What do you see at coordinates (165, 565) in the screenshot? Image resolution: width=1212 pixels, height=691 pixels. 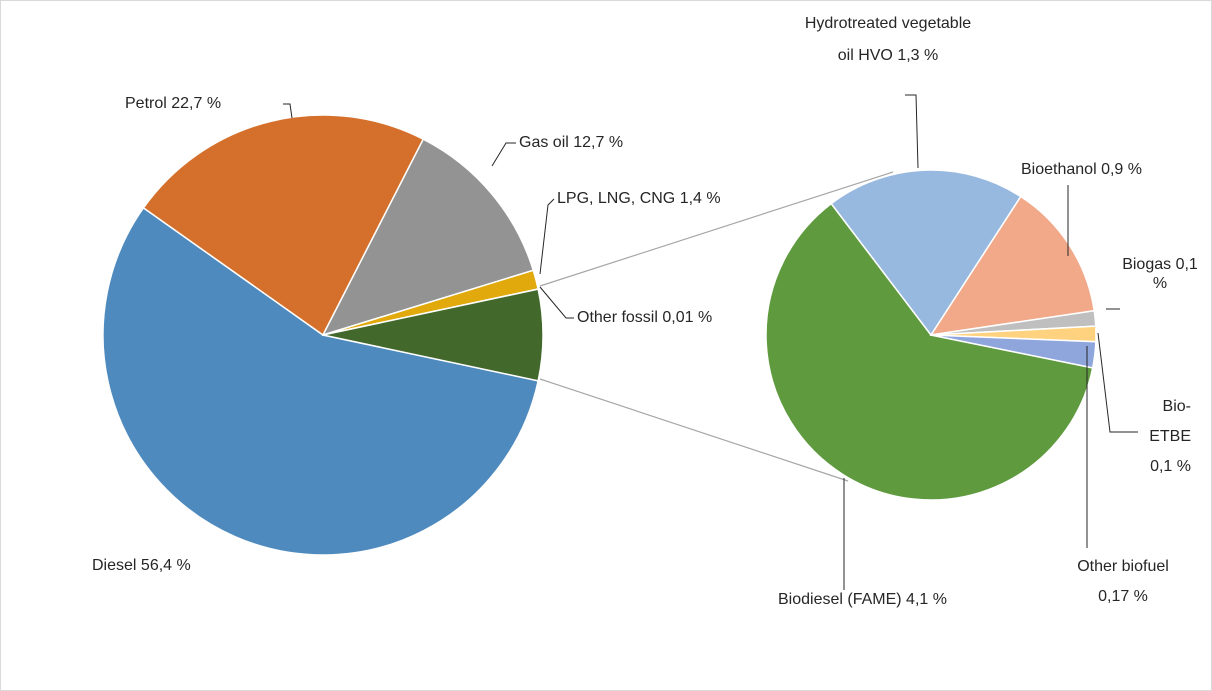 I see `label-value: 56,4 %` at bounding box center [165, 565].